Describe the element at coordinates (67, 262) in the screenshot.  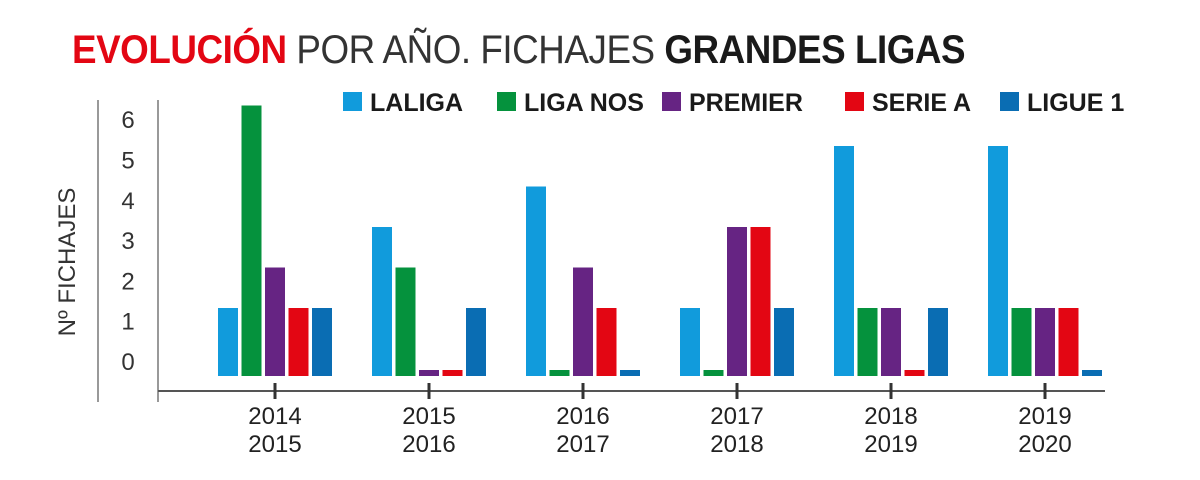
I see `y-axis-label: Nº FICHAJES` at that location.